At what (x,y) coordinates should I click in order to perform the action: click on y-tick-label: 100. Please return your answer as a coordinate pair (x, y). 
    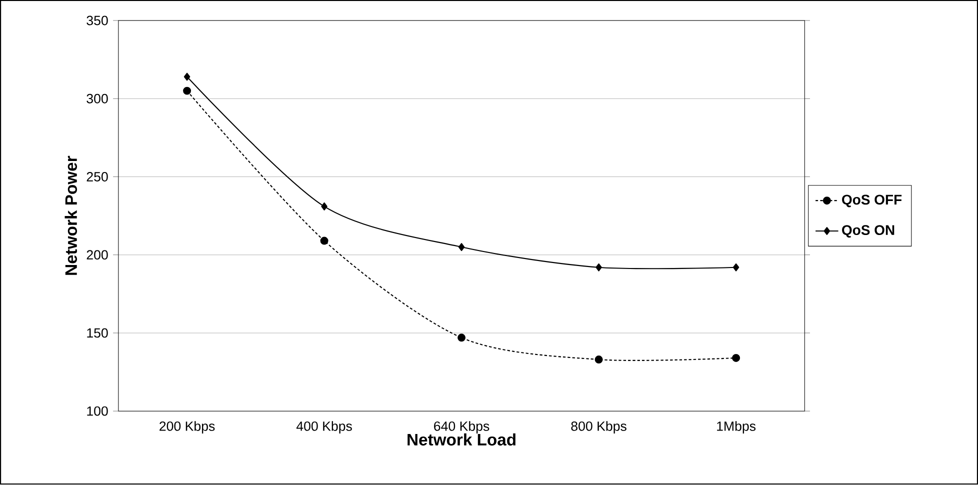
    Looking at the image, I should click on (97, 411).